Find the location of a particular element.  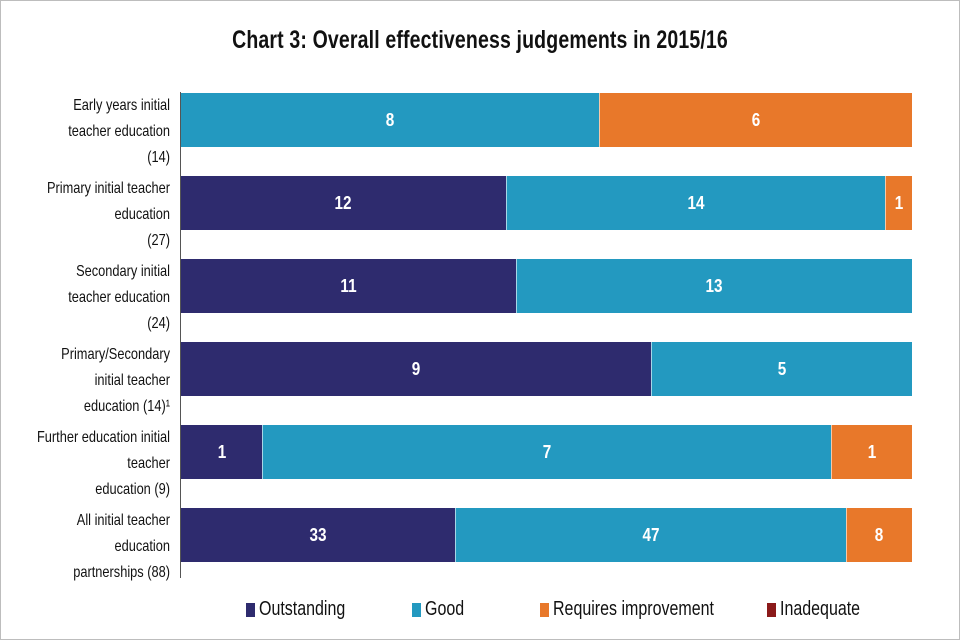

legend-label: Good is located at coordinates (445, 609).